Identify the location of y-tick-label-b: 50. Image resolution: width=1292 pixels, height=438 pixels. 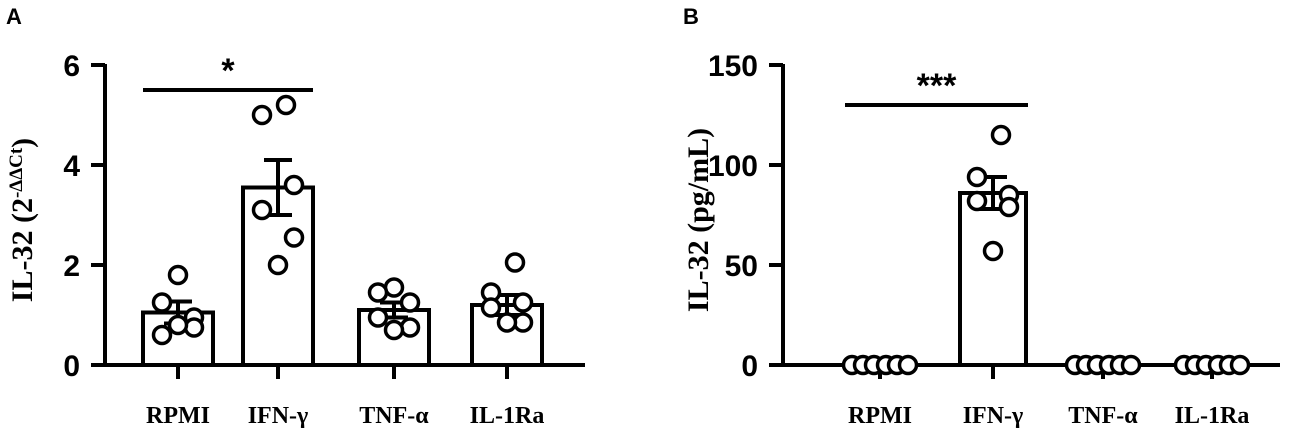
(741, 266).